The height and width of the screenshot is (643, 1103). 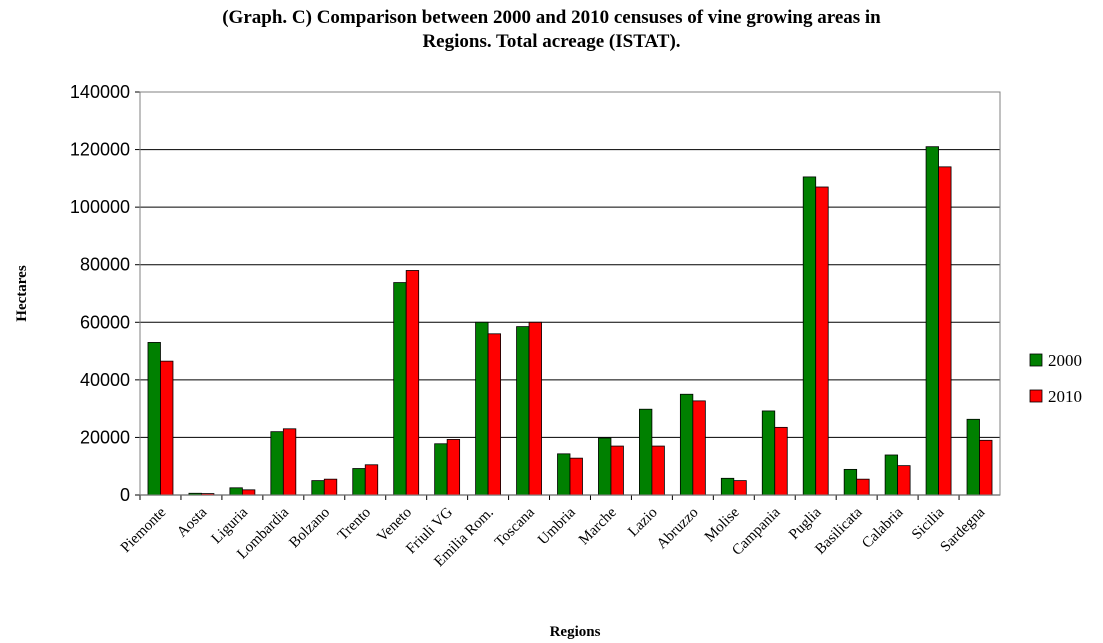 What do you see at coordinates (1055, 378) in the screenshot?
I see `legend: 2000 2010` at bounding box center [1055, 378].